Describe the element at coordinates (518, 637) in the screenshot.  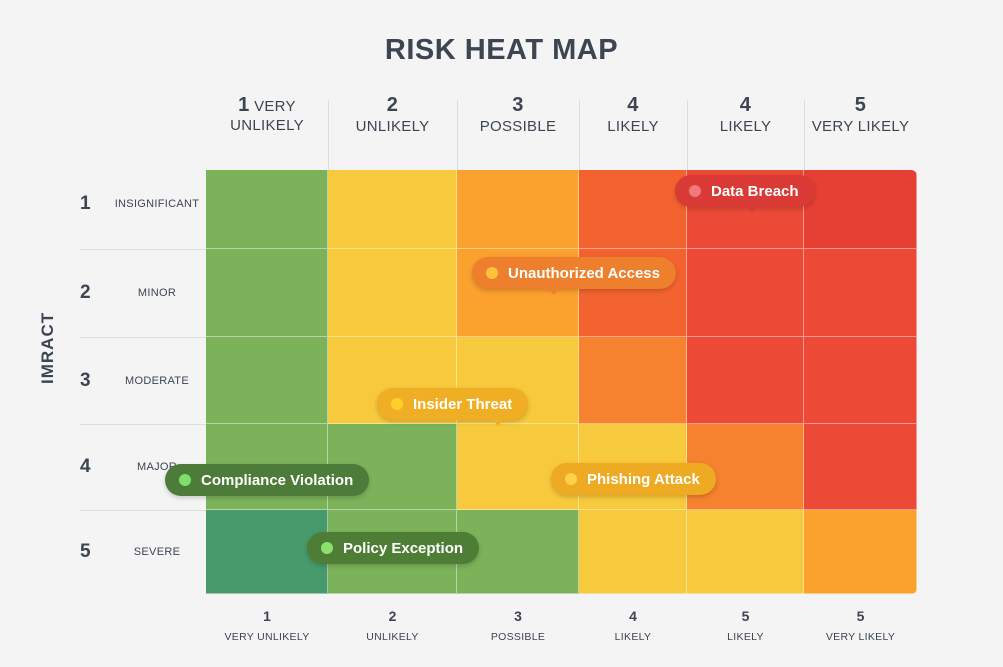
I see `bottom-axis-text: POSSIBLE` at that location.